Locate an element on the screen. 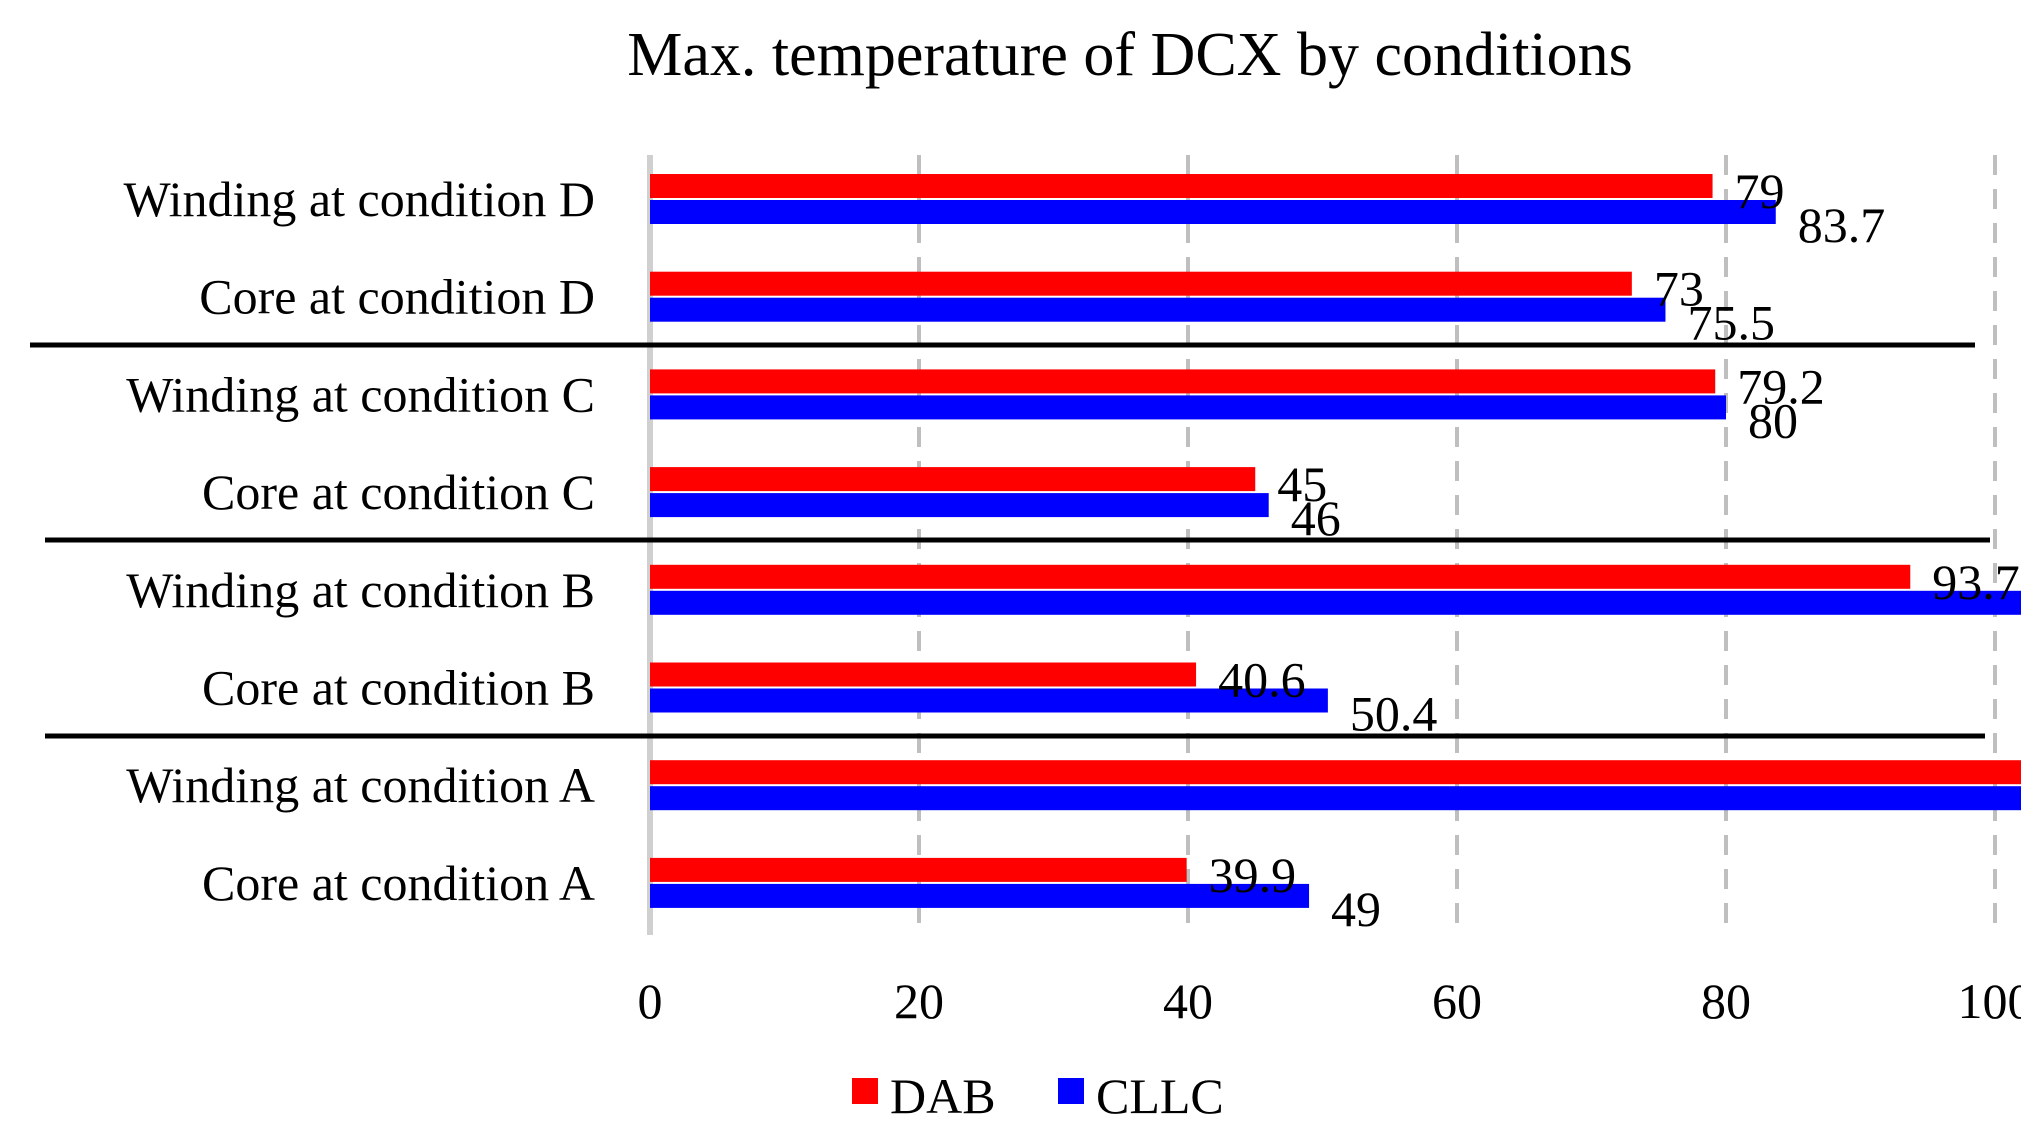 Image resolution: width=2021 pixels, height=1132 pixels. bar-cllc-winding-at-condition-a is located at coordinates (1335, 798).